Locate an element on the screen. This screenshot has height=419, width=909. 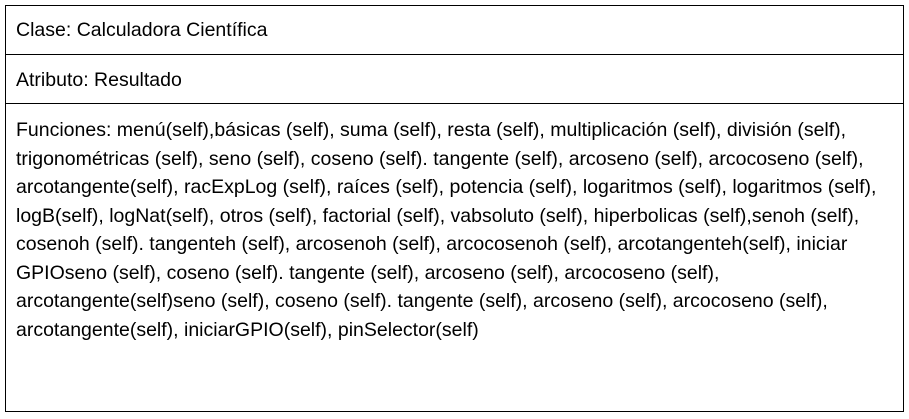
attribute-label: Atributo: Resultado is located at coordinates (99, 80).